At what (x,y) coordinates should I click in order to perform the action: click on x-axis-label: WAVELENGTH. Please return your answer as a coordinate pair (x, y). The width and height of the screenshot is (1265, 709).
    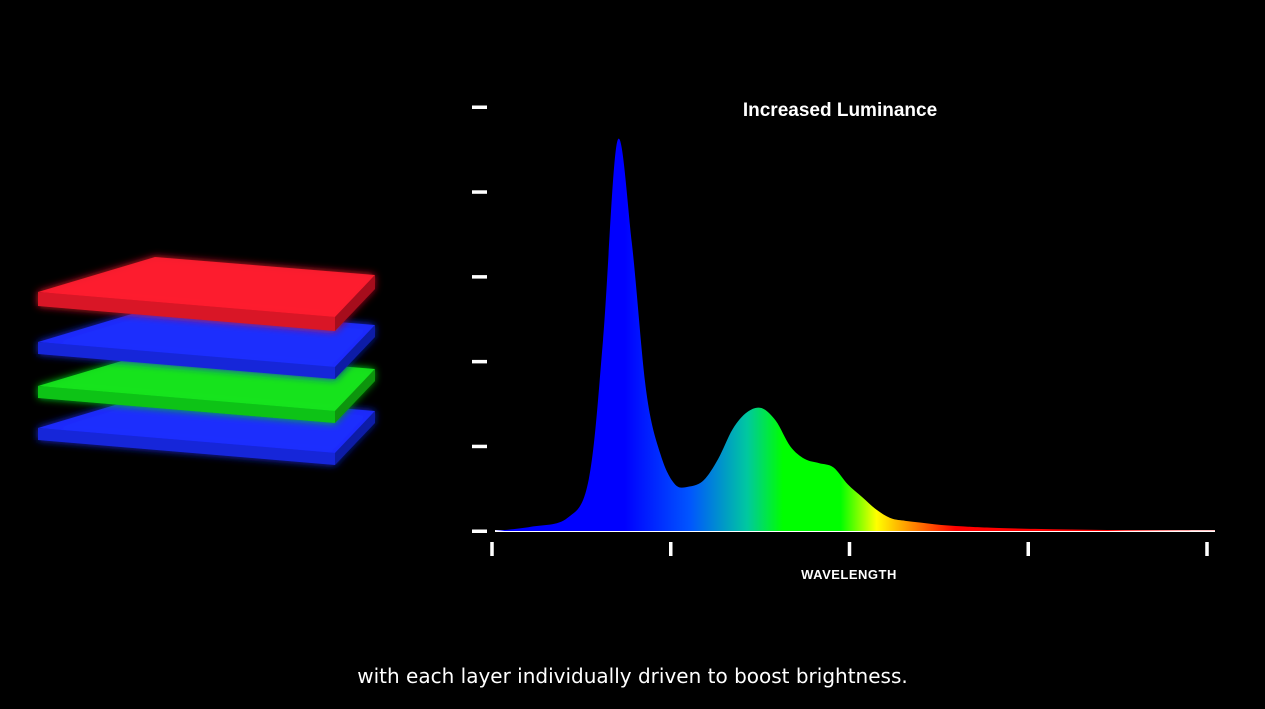
    Looking at the image, I should click on (849, 574).